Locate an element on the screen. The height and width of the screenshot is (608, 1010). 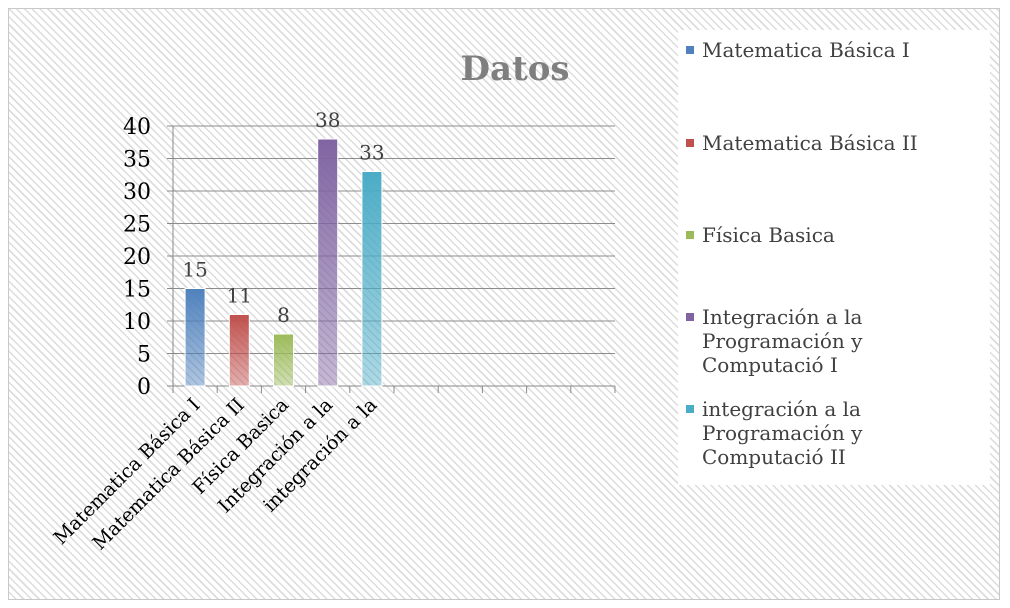
data-label: 15 is located at coordinates (194, 270).